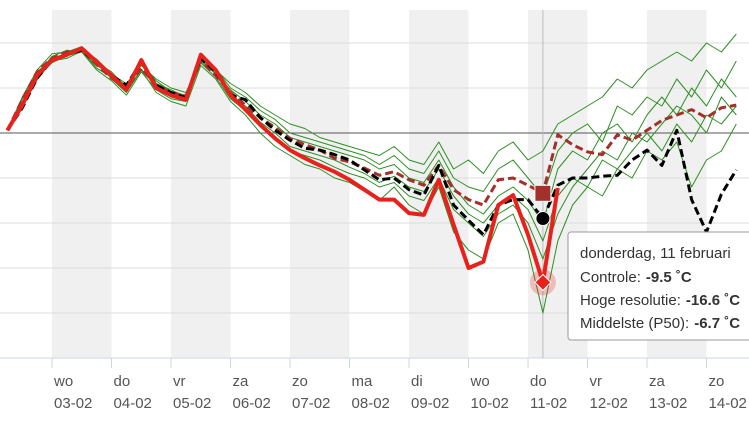 This screenshot has width=749, height=430. What do you see at coordinates (311, 392) in the screenshot?
I see `x-tick-label: zo 07-02` at bounding box center [311, 392].